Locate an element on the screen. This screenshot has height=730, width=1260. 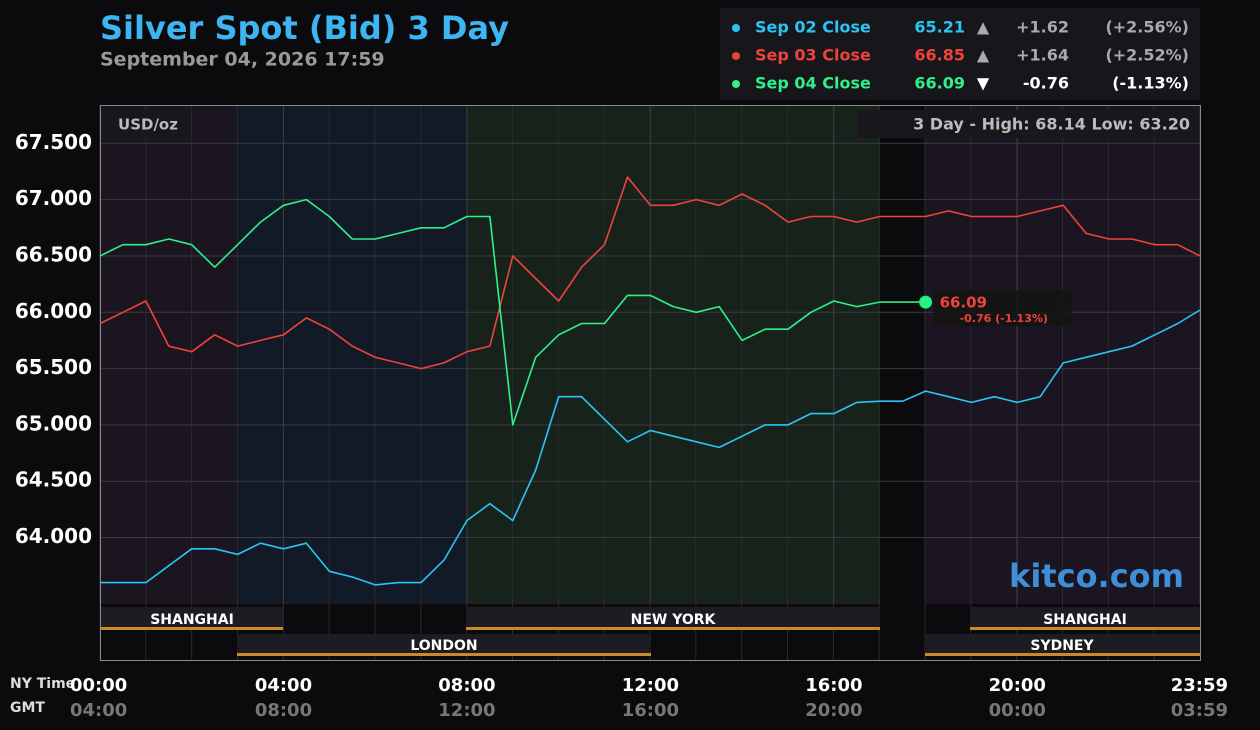
legend-change: +1.62 is located at coordinates (1042, 27).